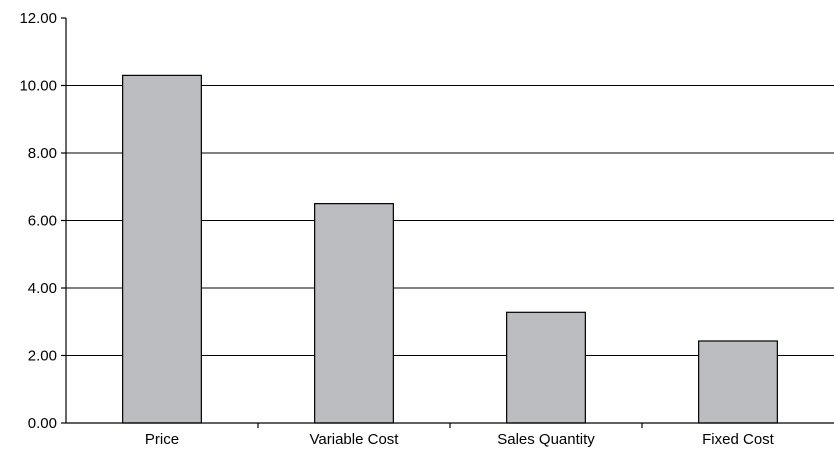  I want to click on bar-sales-quantity, so click(546, 367).